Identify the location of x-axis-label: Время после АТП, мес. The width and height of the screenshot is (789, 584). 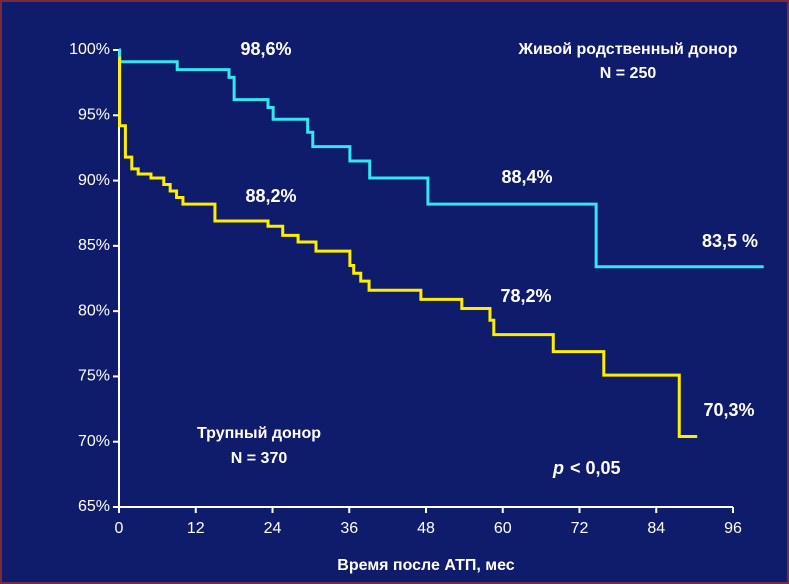
(426, 565).